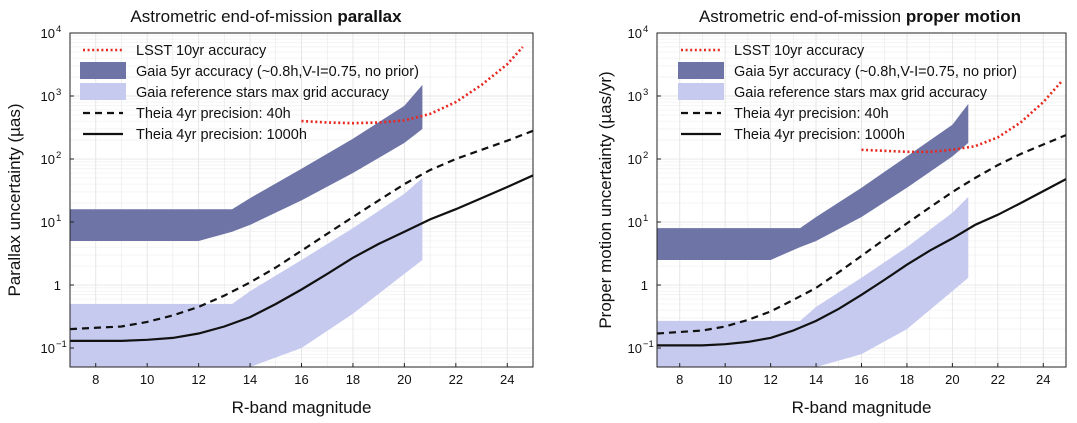  I want to click on chart-title-bold: proper motion, so click(963, 16).